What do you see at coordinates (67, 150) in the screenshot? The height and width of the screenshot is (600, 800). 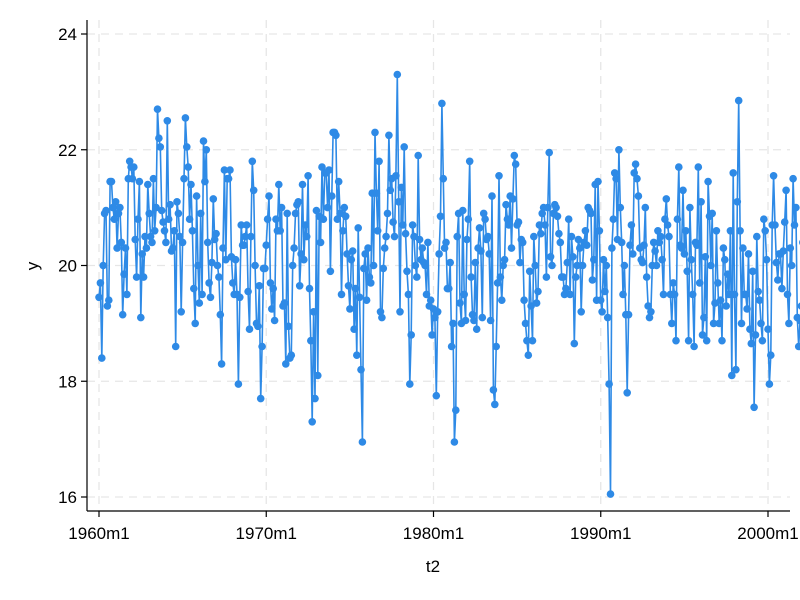 I see `y-tick-label-3: 22` at bounding box center [67, 150].